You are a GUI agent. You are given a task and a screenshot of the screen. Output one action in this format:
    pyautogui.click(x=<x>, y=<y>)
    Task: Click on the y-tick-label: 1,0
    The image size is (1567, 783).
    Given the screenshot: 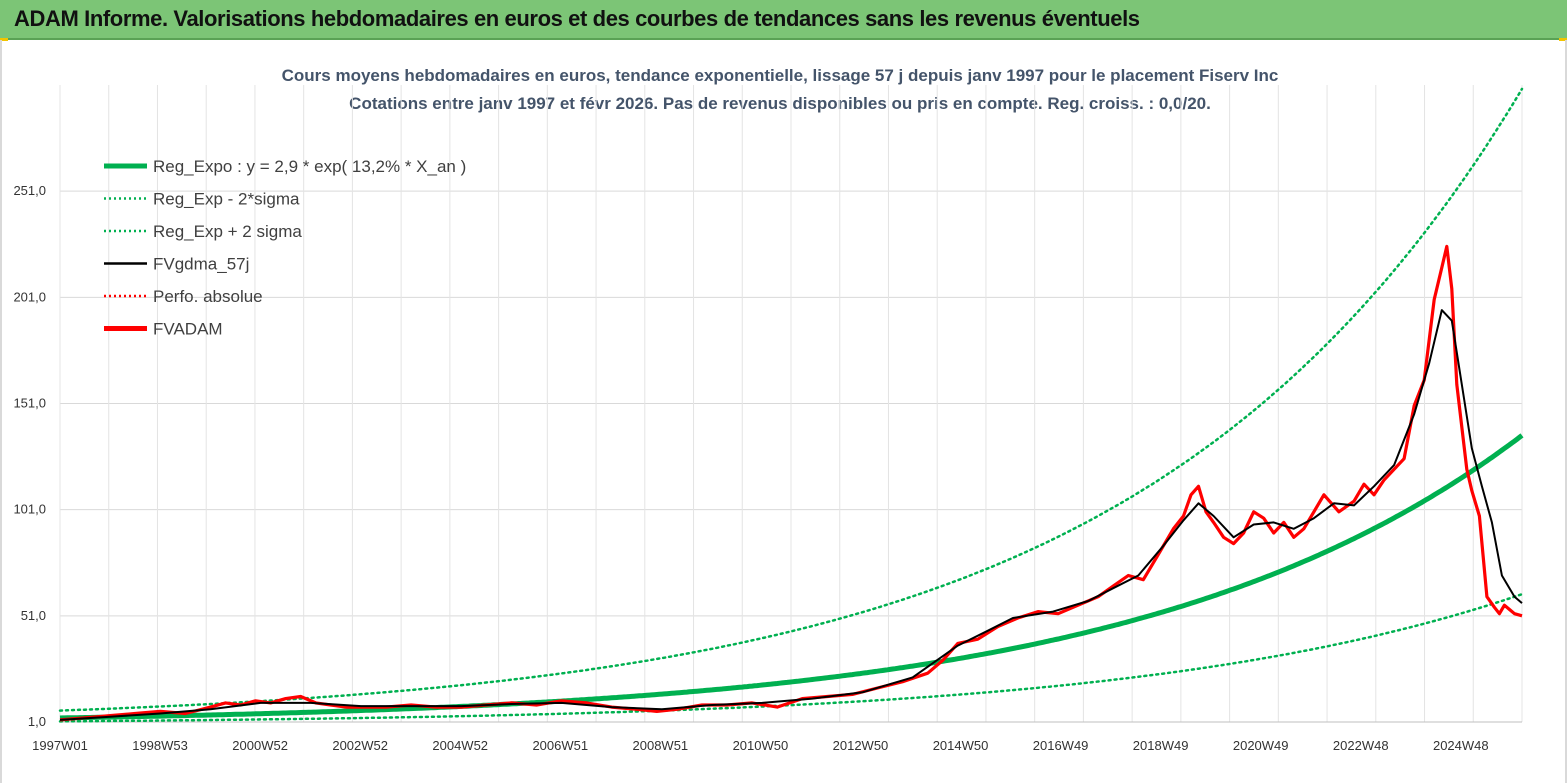 What is the action you would take?
    pyautogui.click(x=37, y=721)
    